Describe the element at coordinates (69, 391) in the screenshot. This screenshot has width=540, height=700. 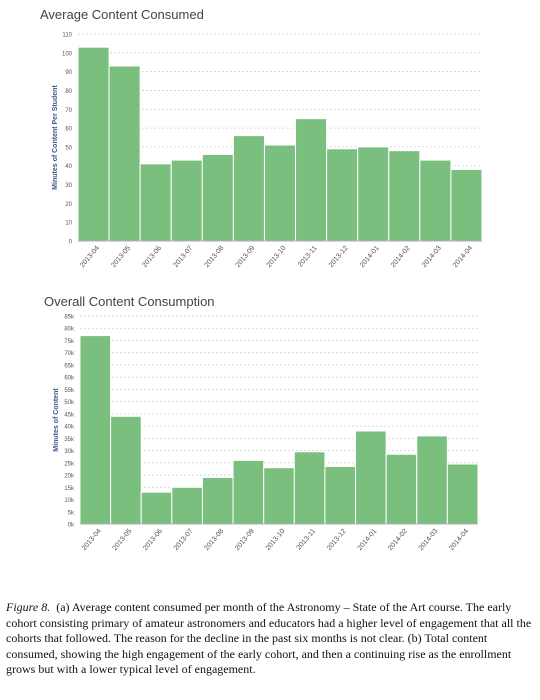
I see `chart2-ytick-label: 55k` at that location.